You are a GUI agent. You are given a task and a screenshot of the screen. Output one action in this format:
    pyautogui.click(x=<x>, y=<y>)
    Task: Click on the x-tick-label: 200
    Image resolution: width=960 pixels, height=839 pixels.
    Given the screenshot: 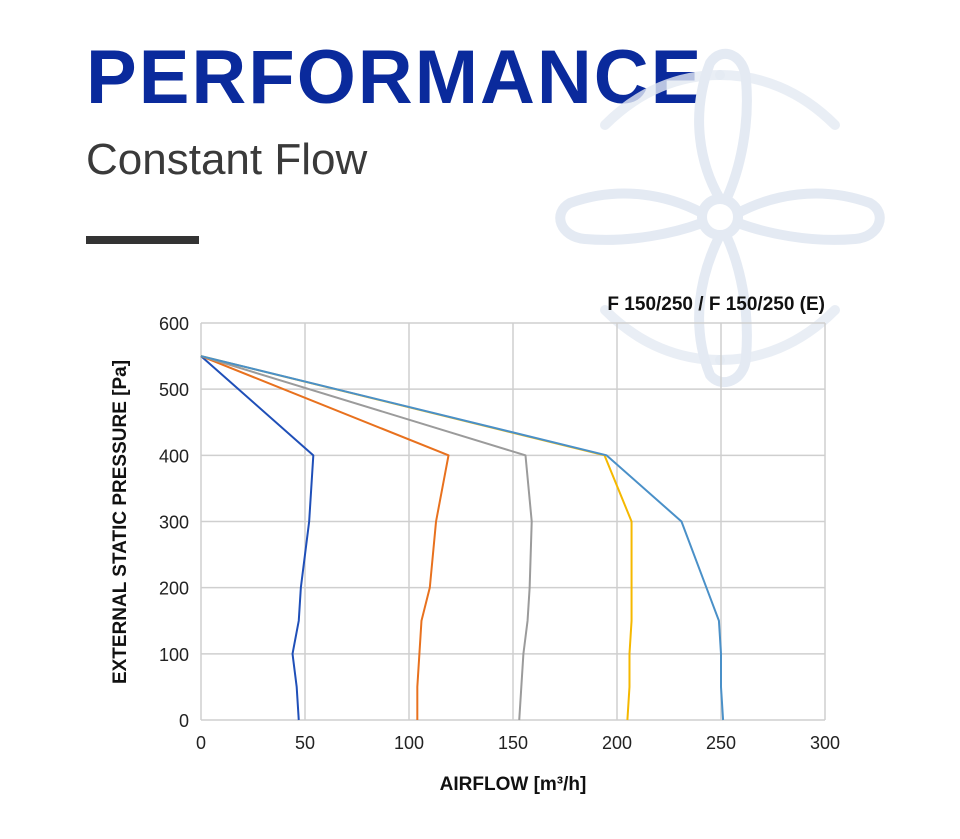 What is the action you would take?
    pyautogui.click(x=617, y=743)
    